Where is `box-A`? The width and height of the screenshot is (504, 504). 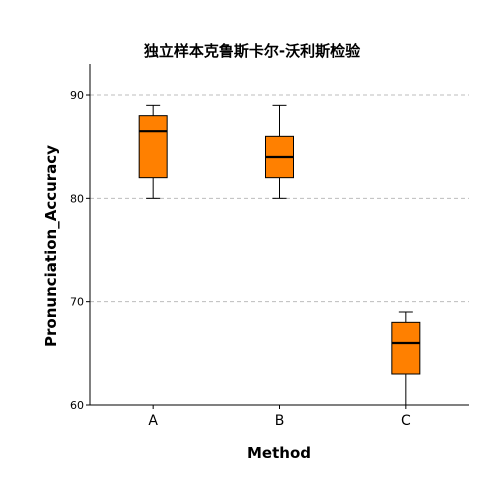 box-A is located at coordinates (153, 151).